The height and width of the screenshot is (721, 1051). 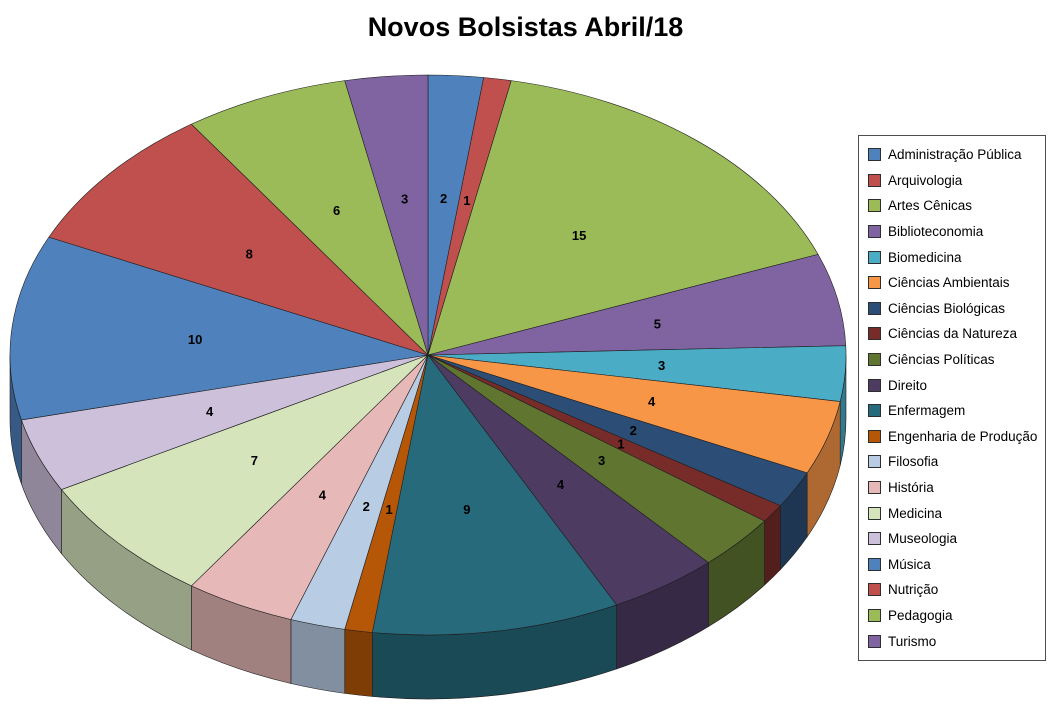 I want to click on legend-item: Ciências Biológicas, so click(x=953, y=309).